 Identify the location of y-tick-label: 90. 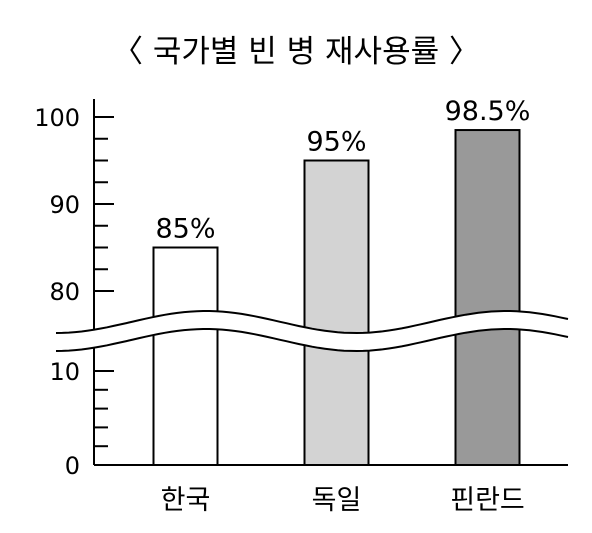
(64, 205).